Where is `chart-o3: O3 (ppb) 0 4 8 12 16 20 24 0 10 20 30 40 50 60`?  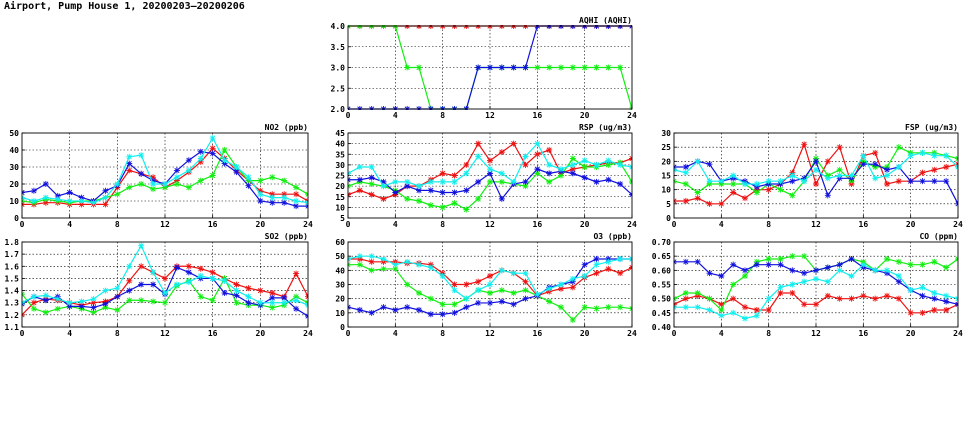
chart-o3: O3 (ppb) 0 4 8 12 16 20 24 0 10 20 30 40 50 60 is located at coordinates (486, 285).